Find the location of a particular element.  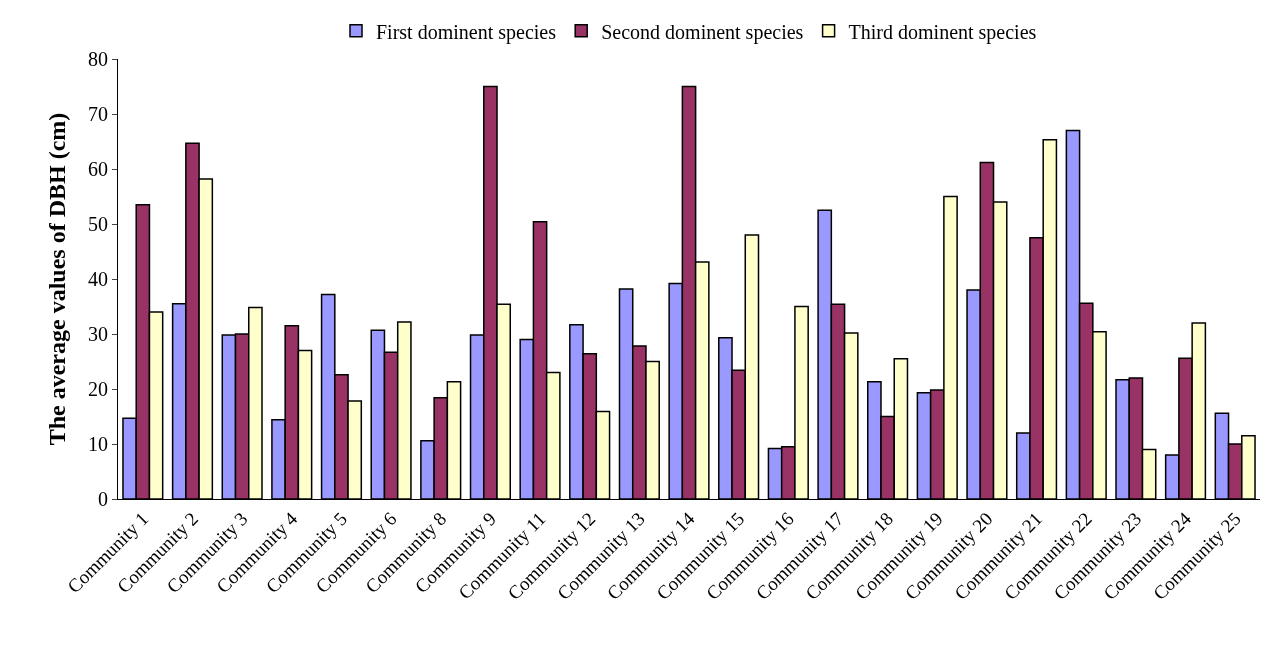

y-tick-label: 30 is located at coordinates (98, 334).